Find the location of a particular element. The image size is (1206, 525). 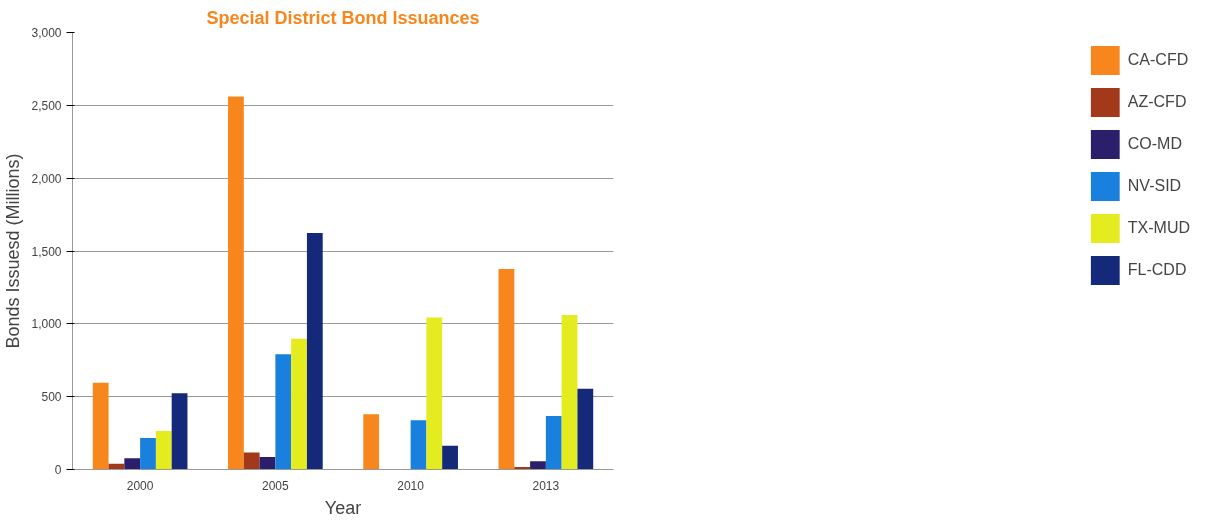

y-tick-label: 2,000 is located at coordinates (46, 178).